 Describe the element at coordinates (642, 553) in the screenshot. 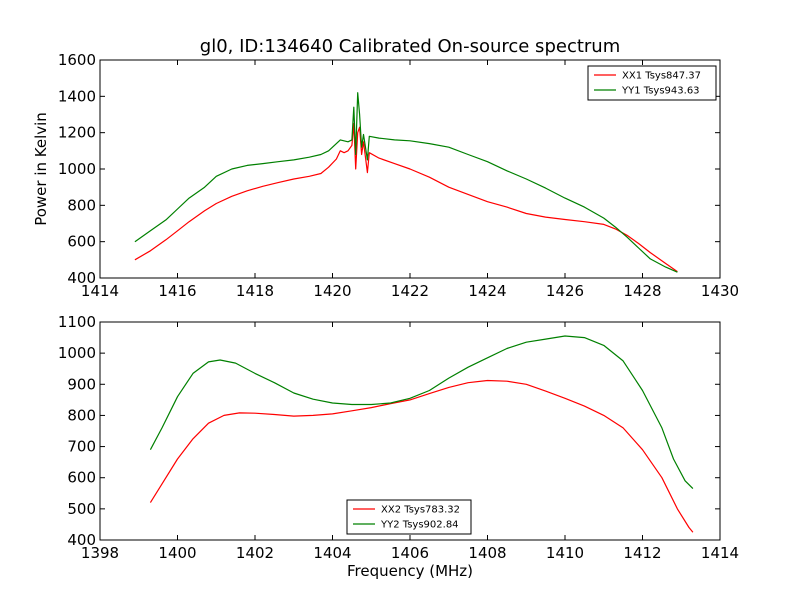

I see `x-tick-label: 1412` at that location.